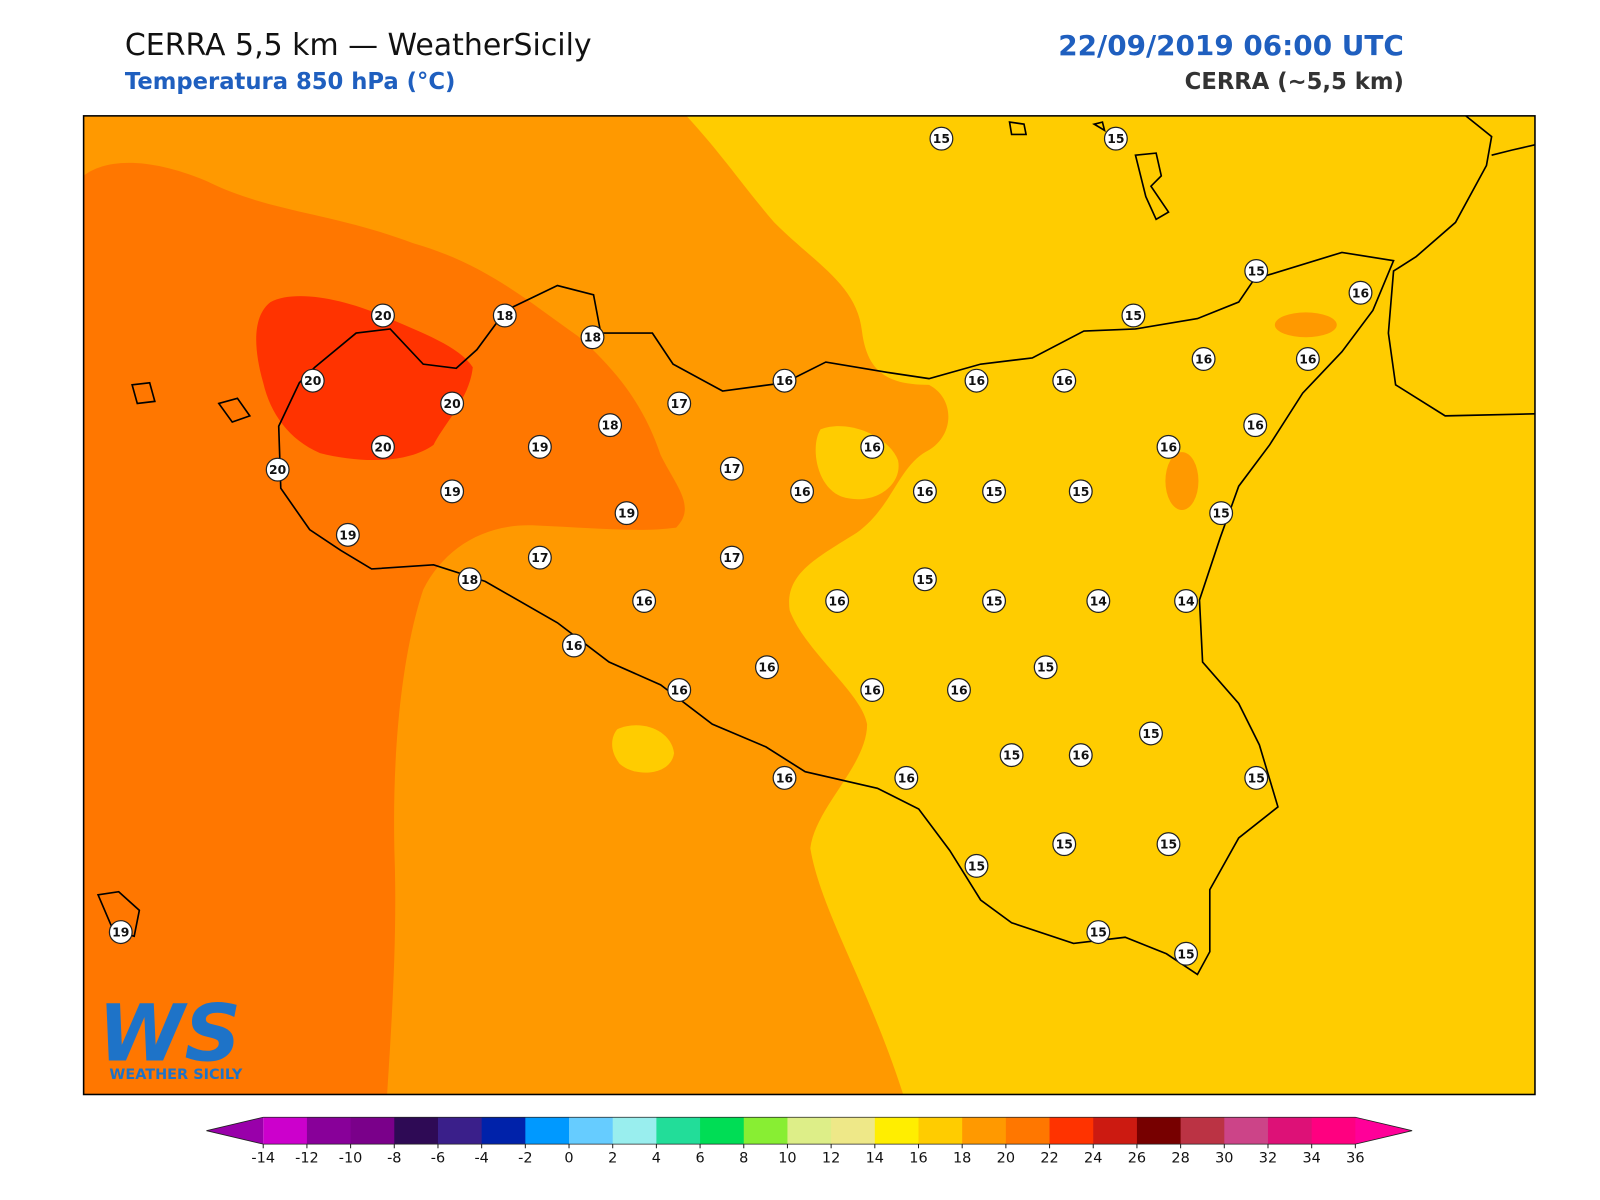 The image size is (1600, 1200). Describe the element at coordinates (1231, 45) in the screenshot. I see `datetime: 22/09/2019 06:00 UTC` at that location.